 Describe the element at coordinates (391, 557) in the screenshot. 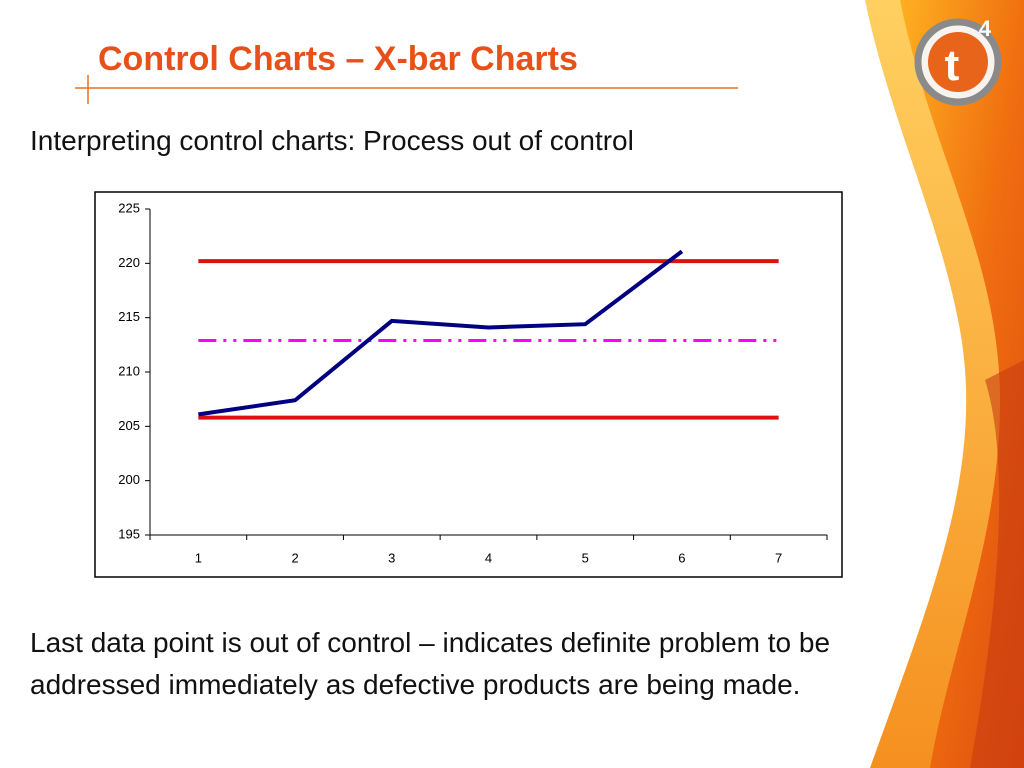

I see `x-tick-label: 3` at that location.